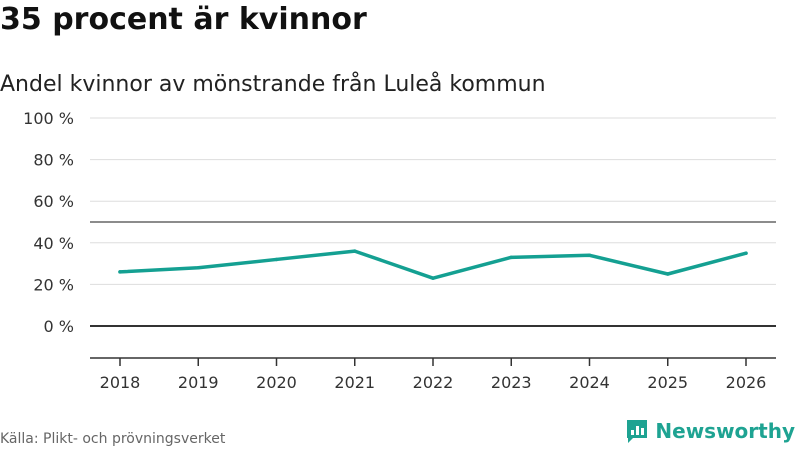 The width and height of the screenshot is (800, 450). What do you see at coordinates (53, 284) in the screenshot?
I see `y-tick-label: 20 %` at bounding box center [53, 284].